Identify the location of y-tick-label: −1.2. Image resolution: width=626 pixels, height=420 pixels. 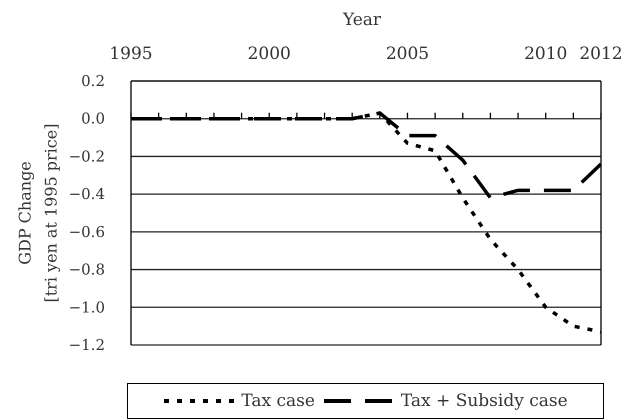
(86, 345).